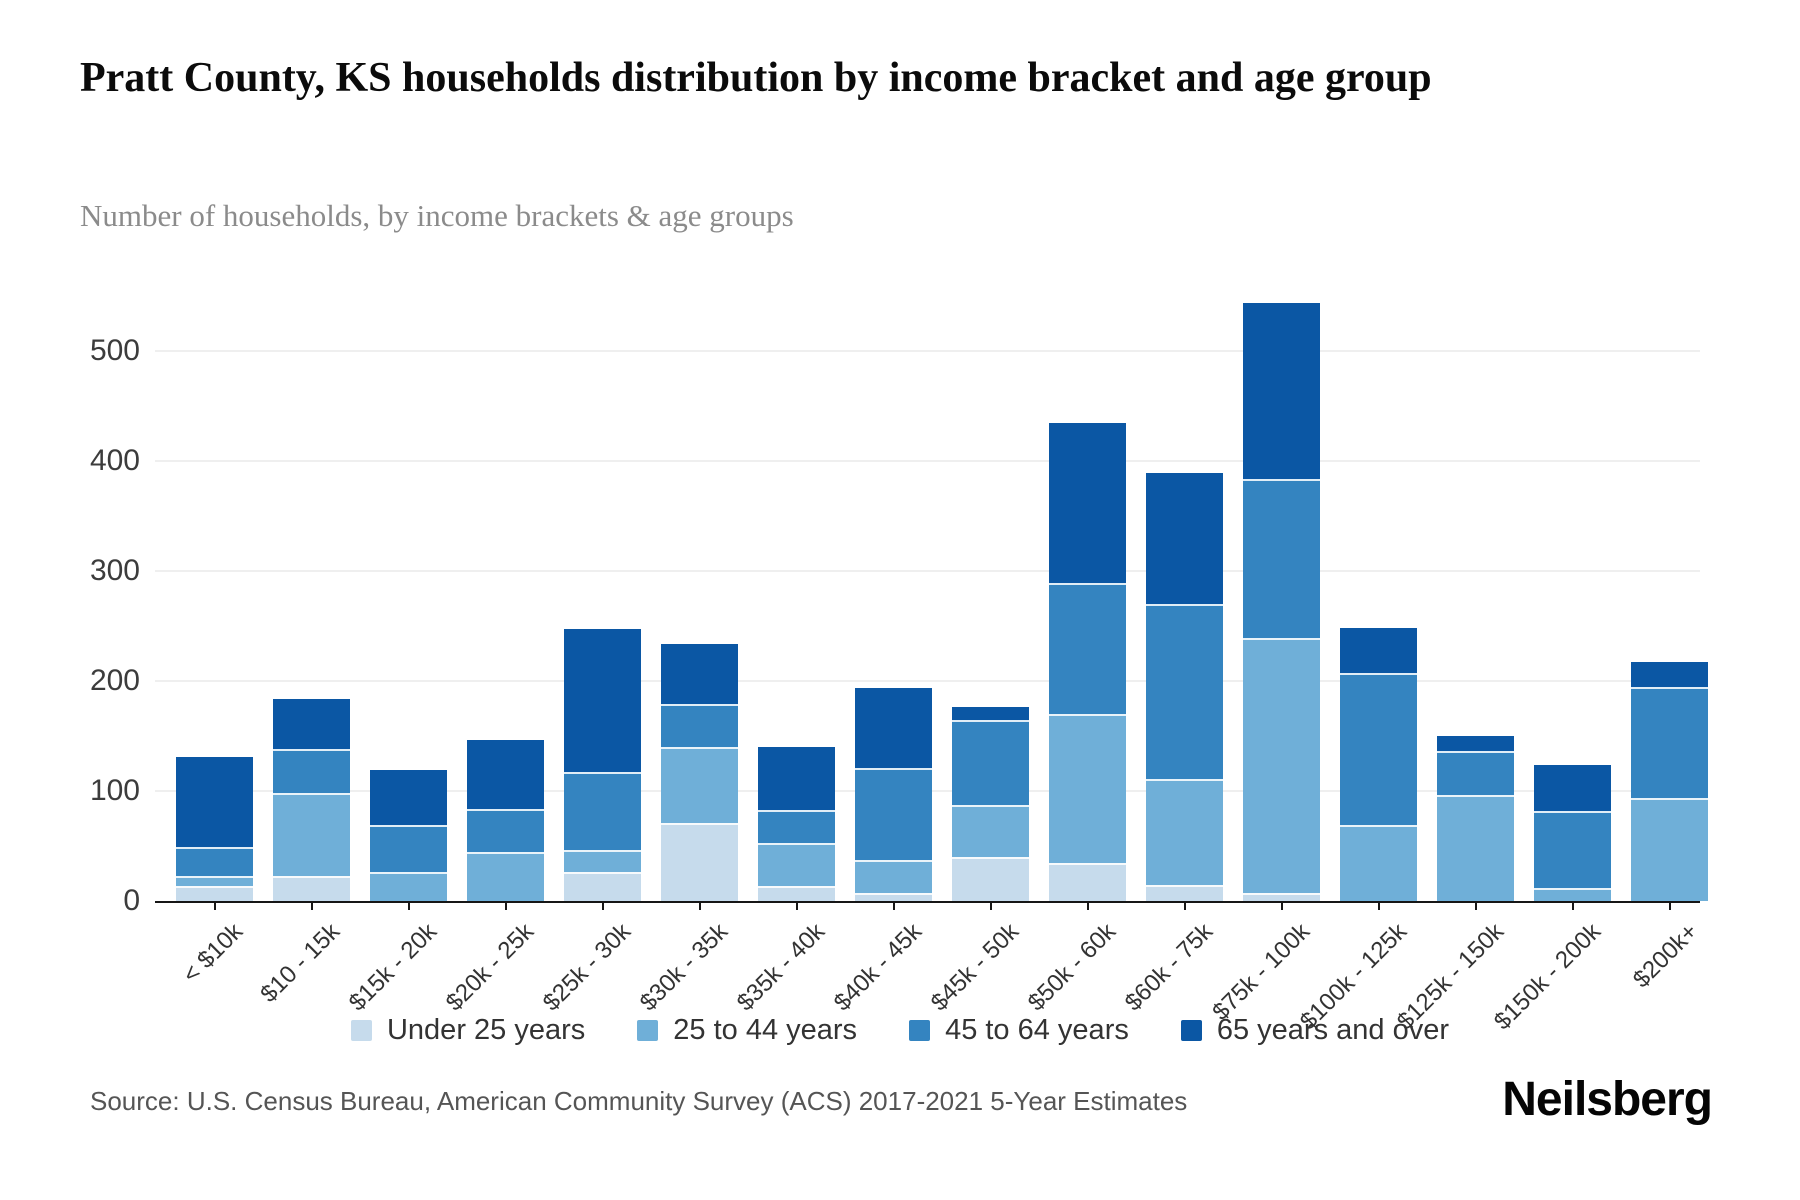  Describe the element at coordinates (311, 450) in the screenshot. I see `bar-$10 - 15k` at that location.